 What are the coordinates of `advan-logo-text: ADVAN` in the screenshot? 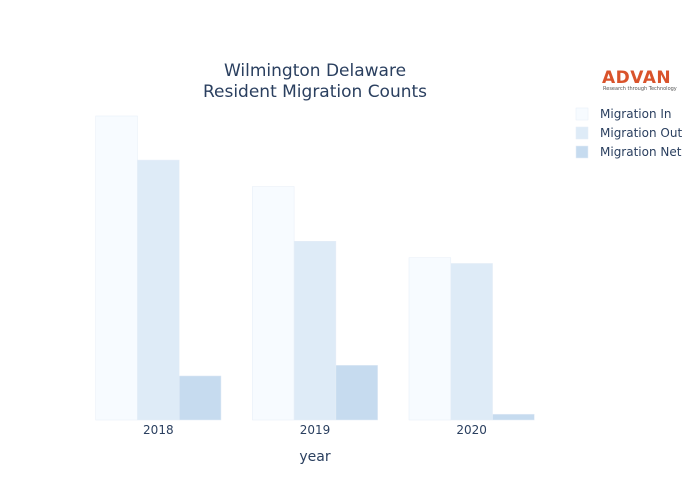 It's located at (636, 78).